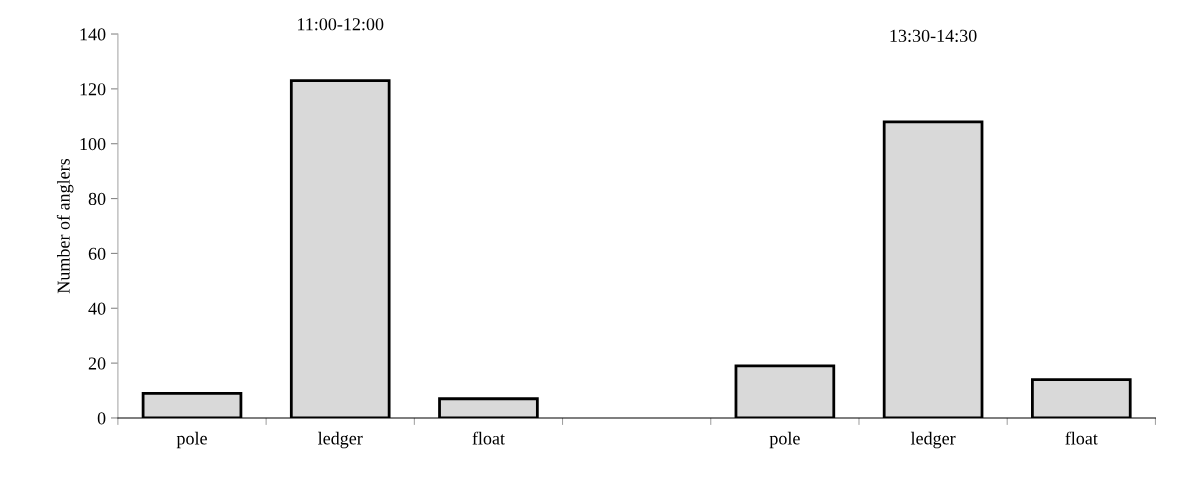 The image size is (1179, 486). I want to click on y-tick-label: 140, so click(93, 34).